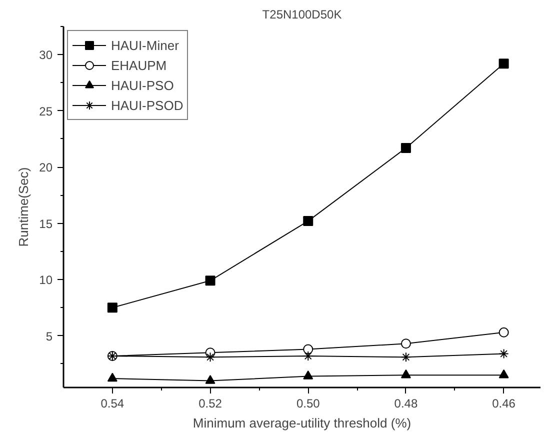  What do you see at coordinates (112, 403) in the screenshot?
I see `x-tick-label: 0.54` at bounding box center [112, 403].